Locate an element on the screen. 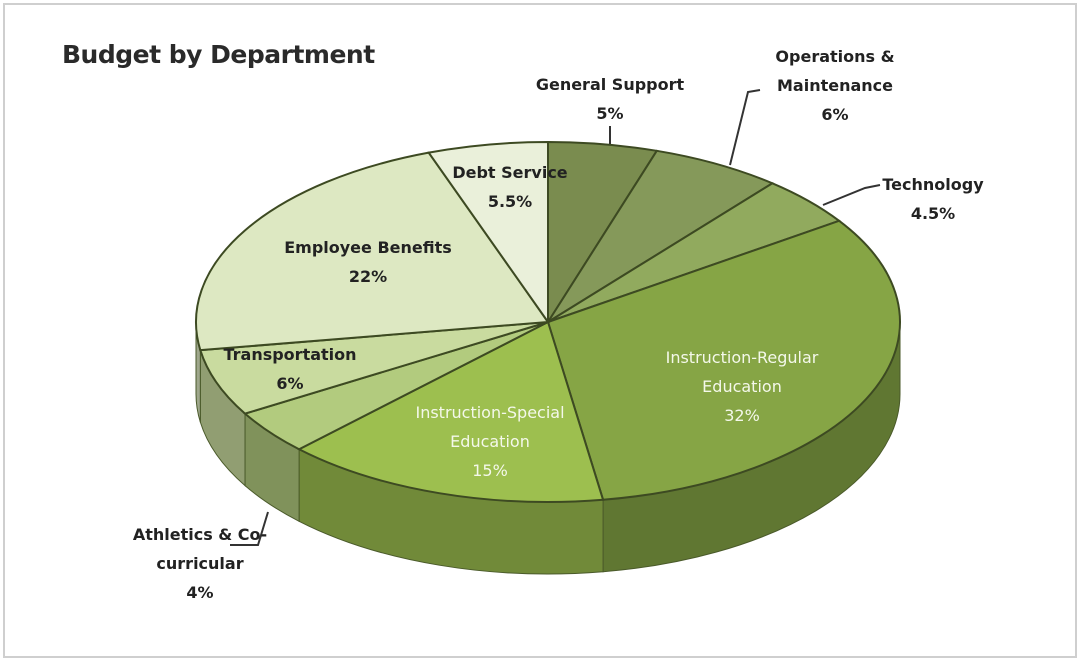 The height and width of the screenshot is (661, 1080). value-label: 22% is located at coordinates (368, 276).